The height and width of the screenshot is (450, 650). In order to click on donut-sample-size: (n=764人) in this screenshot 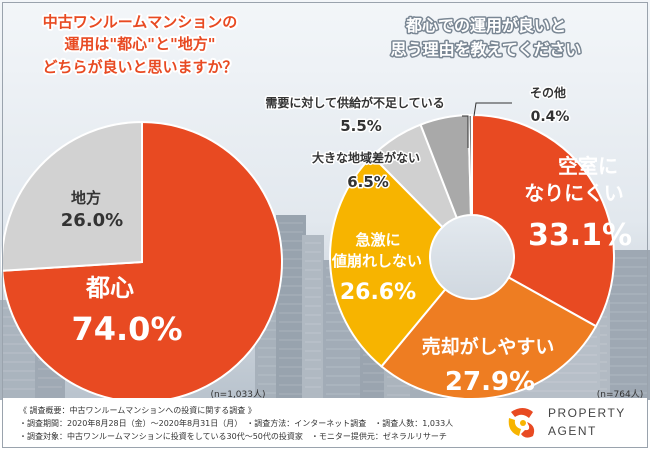, I will do `click(620, 394)`.